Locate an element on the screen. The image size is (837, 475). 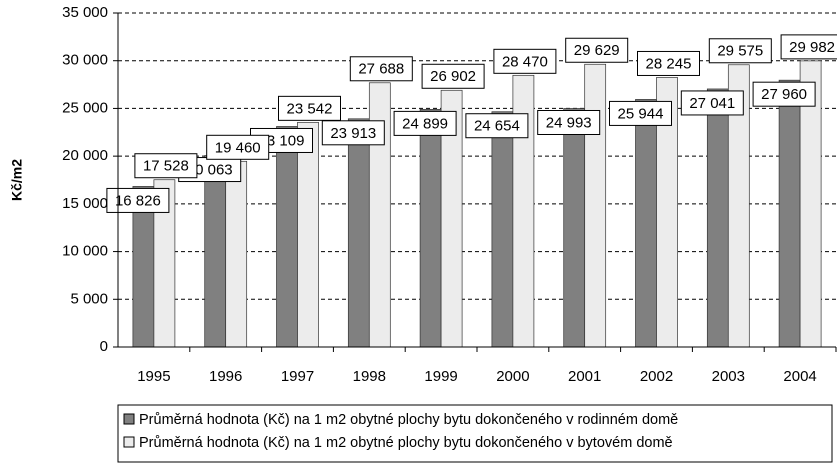
x-tick-label: 2000 is located at coordinates (512, 376).